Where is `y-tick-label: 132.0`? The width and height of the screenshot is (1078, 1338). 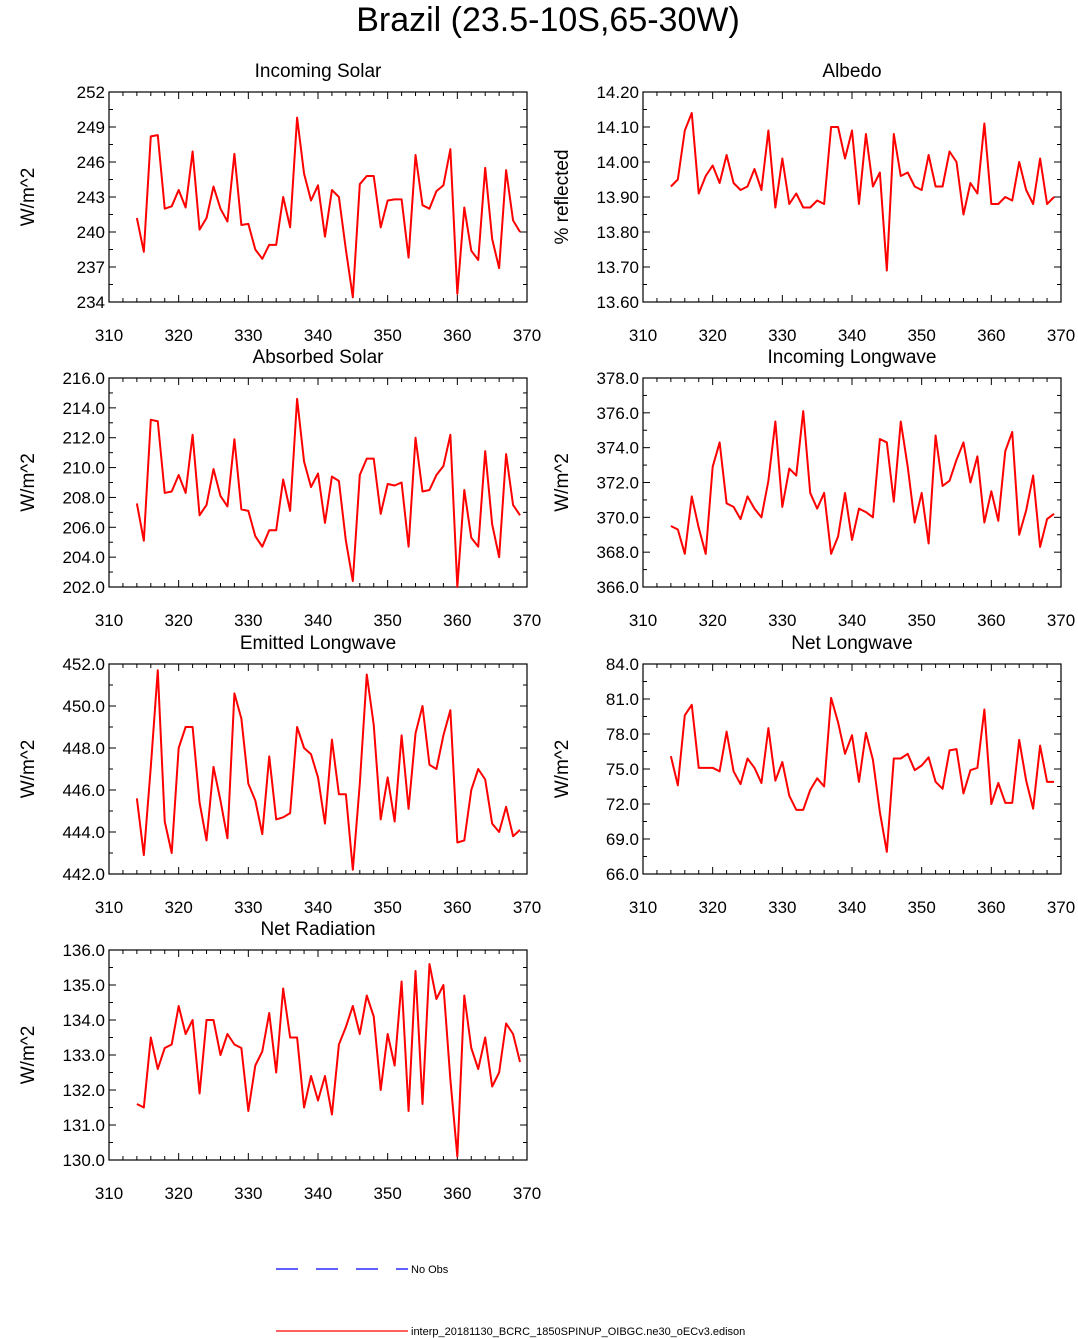
y-tick-label: 132.0 is located at coordinates (83, 1090).